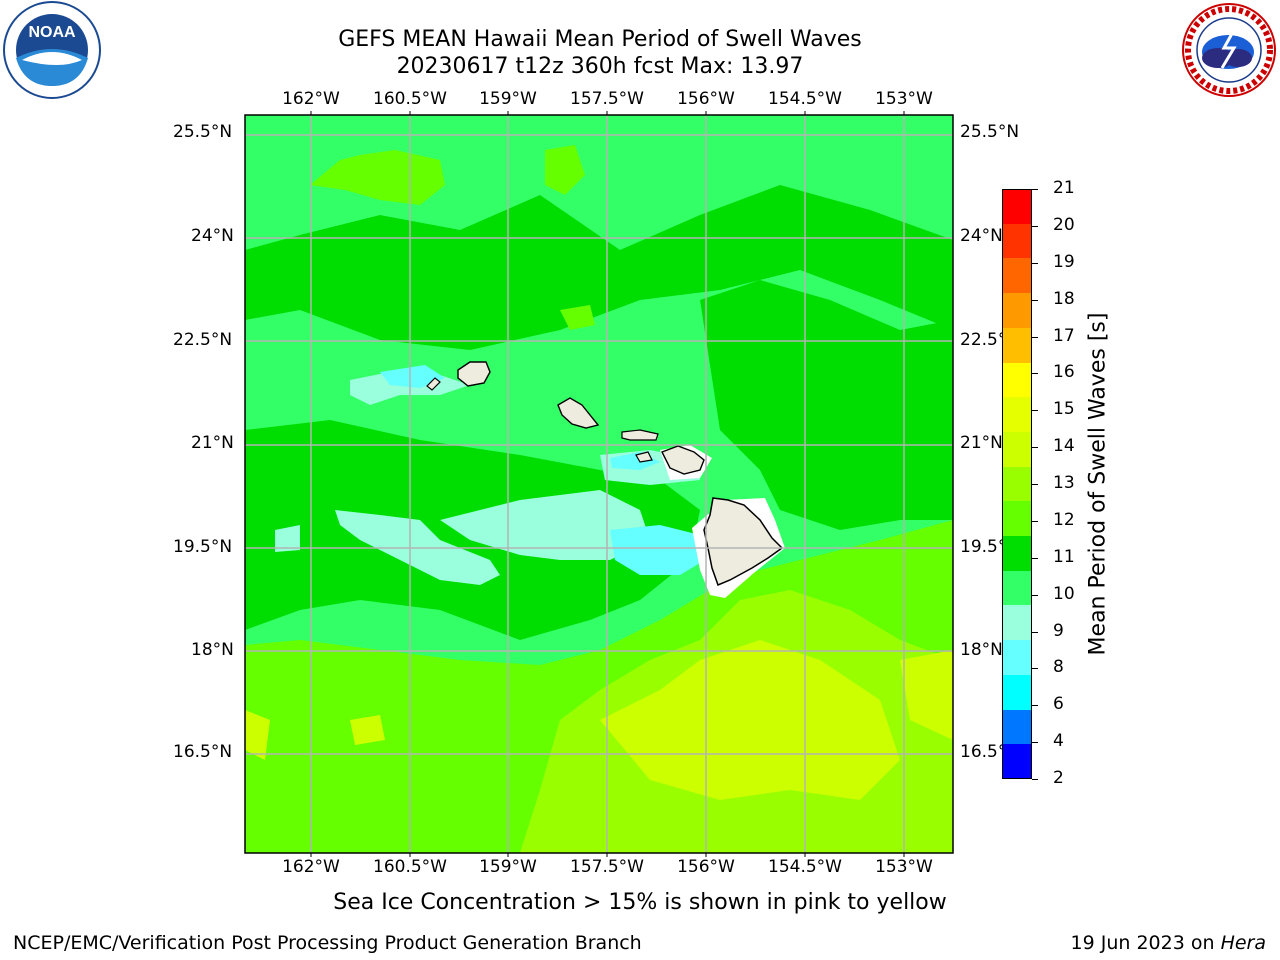  Describe the element at coordinates (706, 99) in the screenshot. I see `lon-label-top: 156°W` at that location.